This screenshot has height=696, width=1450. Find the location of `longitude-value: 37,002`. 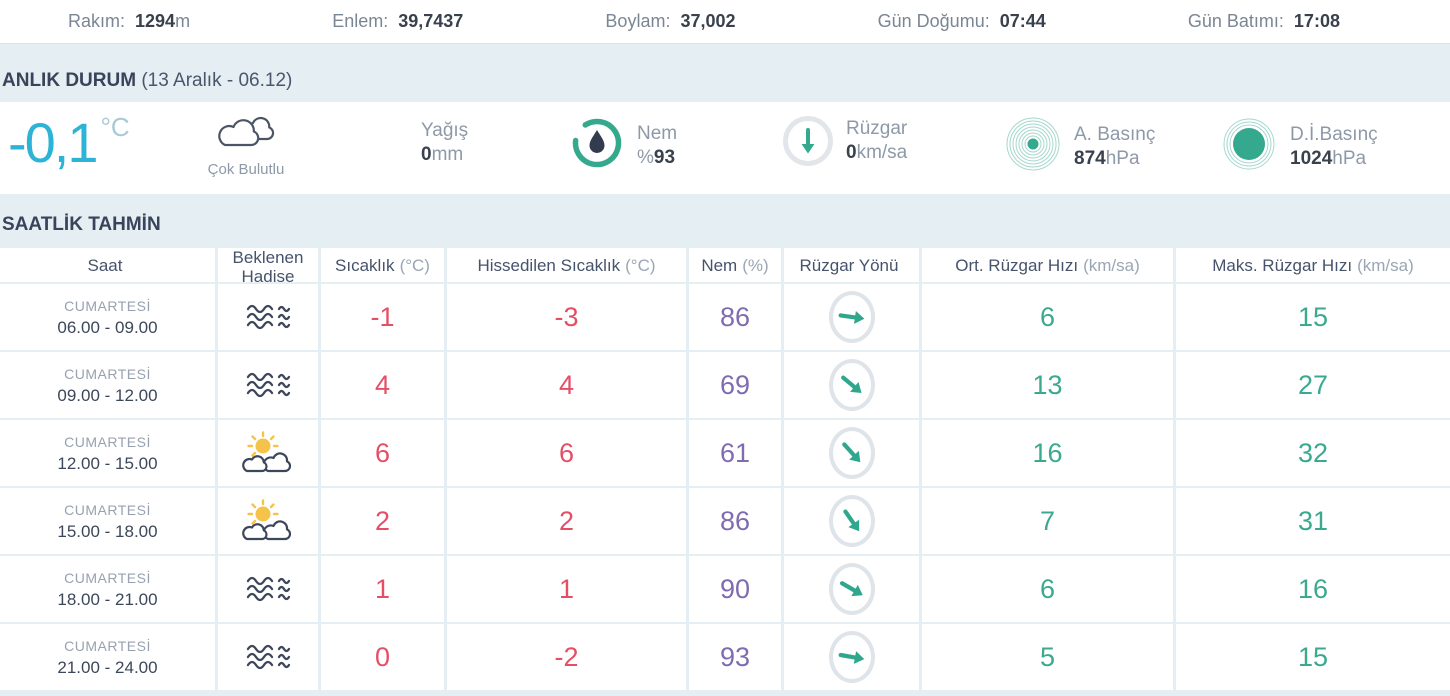

longitude-value: 37,002 is located at coordinates (708, 21).